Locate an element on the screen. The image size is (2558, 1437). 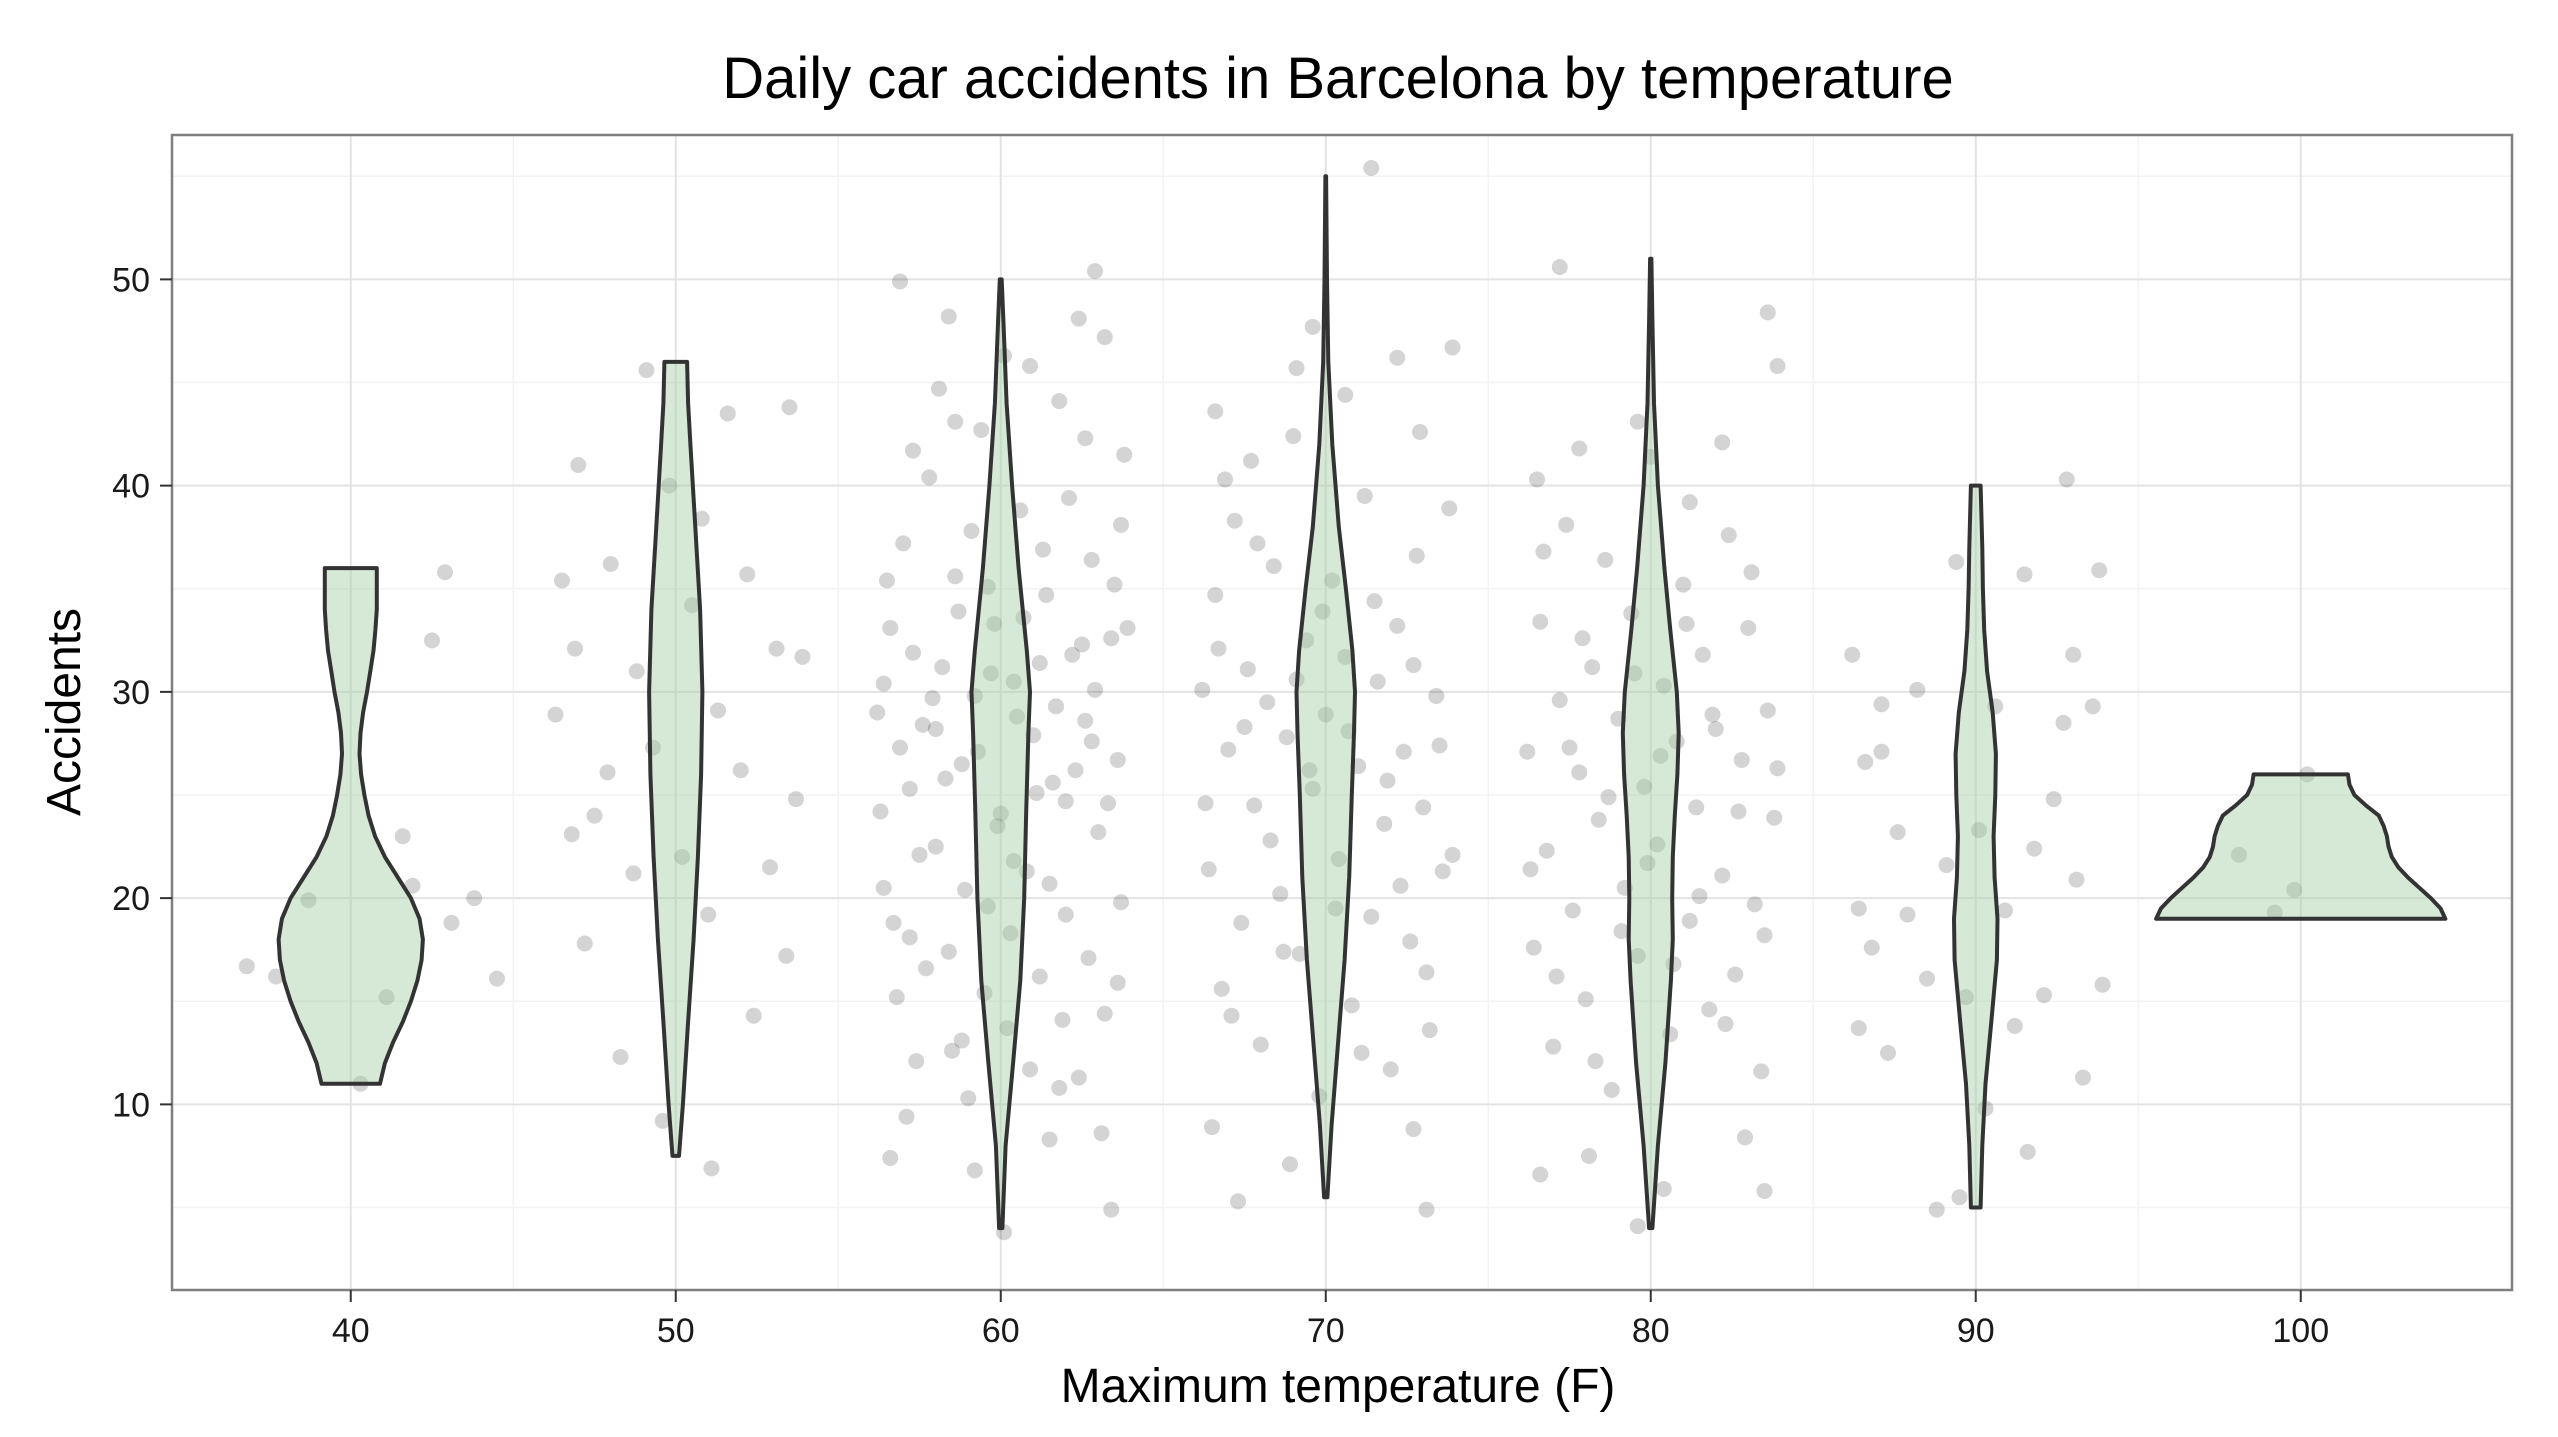
y-axis: 10 20 30 40 50 is located at coordinates (142, 692).